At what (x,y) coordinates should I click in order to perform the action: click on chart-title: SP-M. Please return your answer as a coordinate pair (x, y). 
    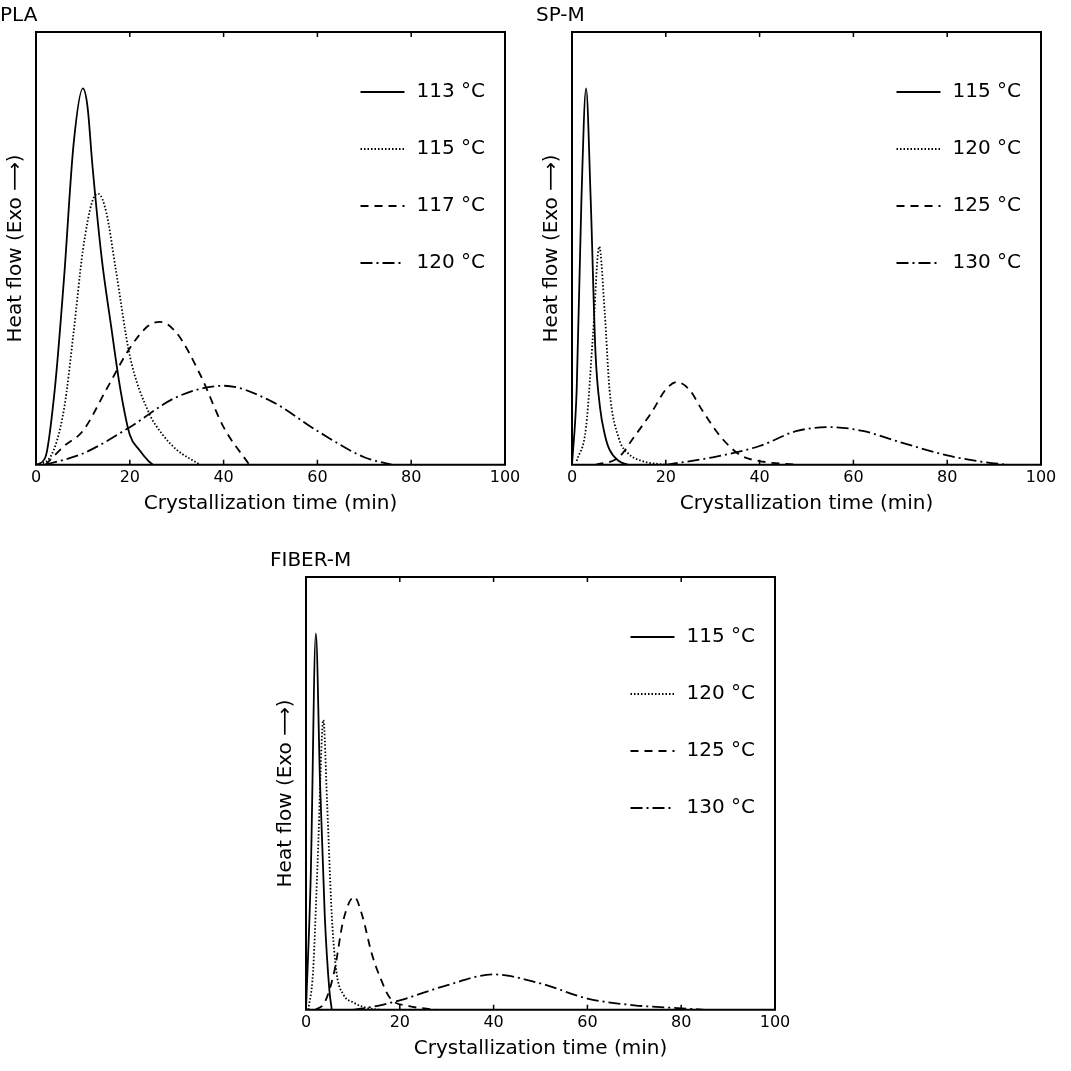
    Looking at the image, I should click on (560, 14).